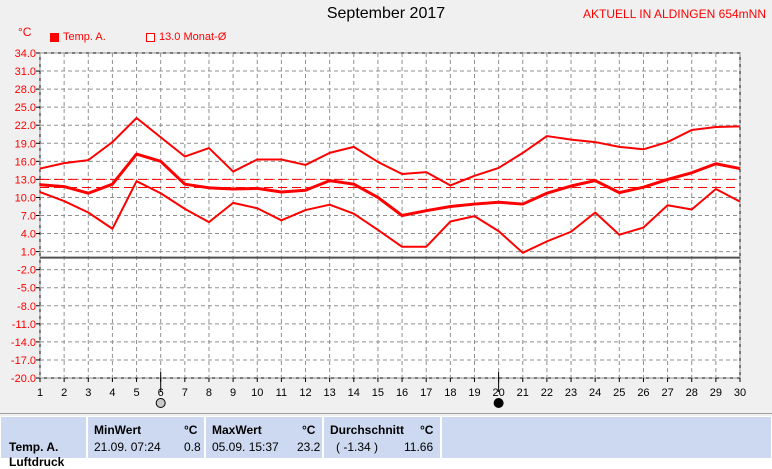 The height and width of the screenshot is (469, 772). What do you see at coordinates (136, 393) in the screenshot?
I see `x-tick-label: 5` at bounding box center [136, 393].